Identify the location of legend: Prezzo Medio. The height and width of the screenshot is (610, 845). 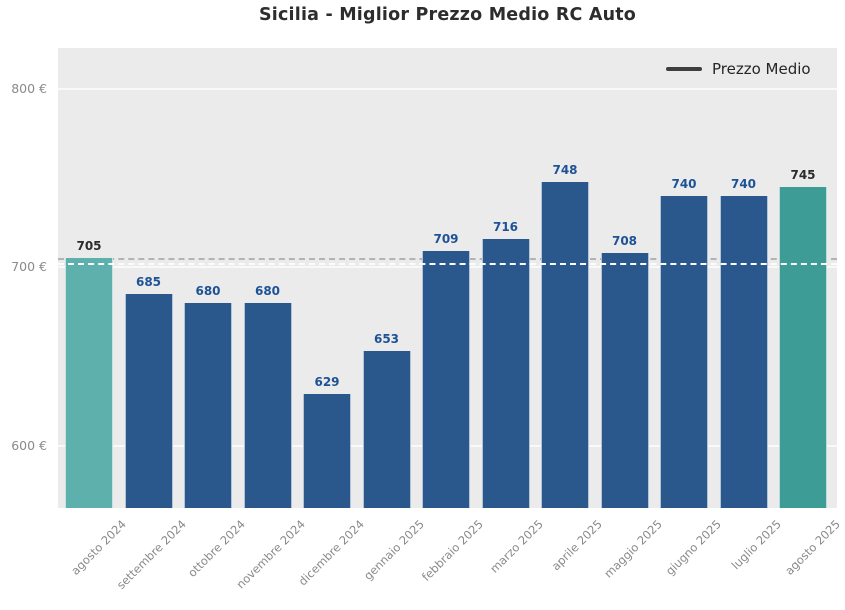
(738, 69).